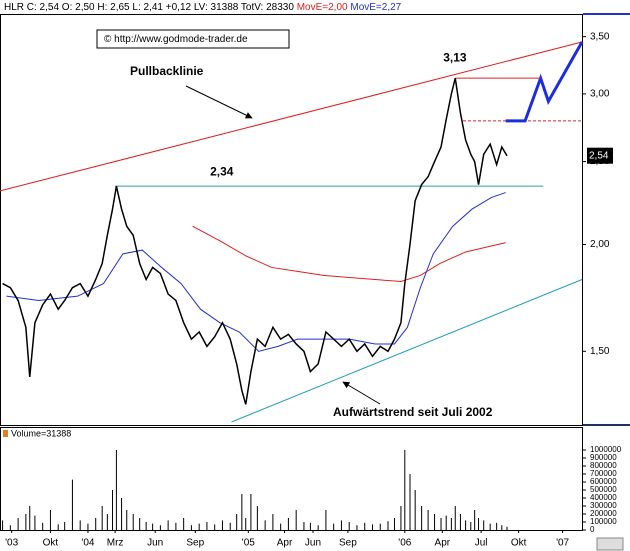 The width and height of the screenshot is (630, 551). Describe the element at coordinates (176, 39) in the screenshot. I see `copyright: © http://www.godmode-trader.de` at that location.